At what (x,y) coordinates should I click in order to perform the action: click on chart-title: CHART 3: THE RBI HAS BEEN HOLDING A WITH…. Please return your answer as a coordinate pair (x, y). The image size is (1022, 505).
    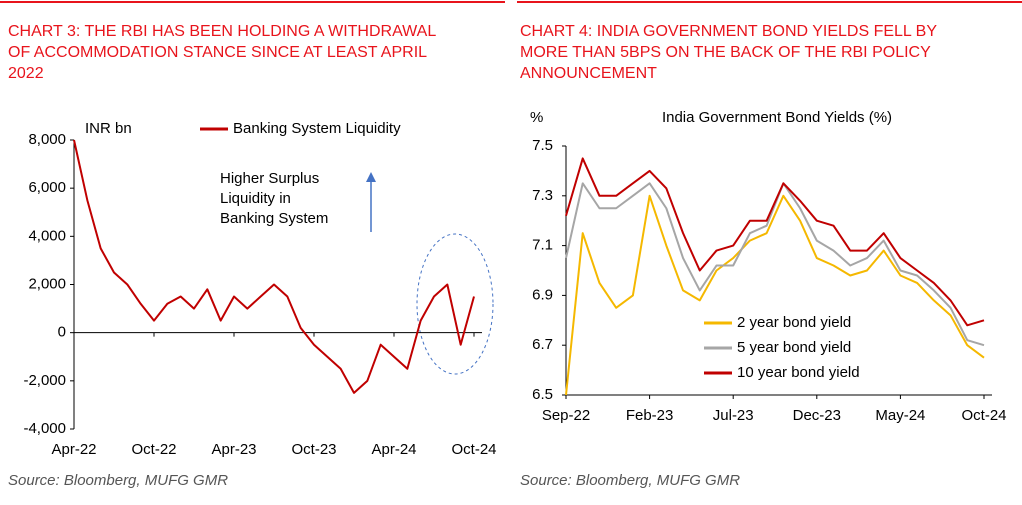
    Looking at the image, I should click on (222, 31).